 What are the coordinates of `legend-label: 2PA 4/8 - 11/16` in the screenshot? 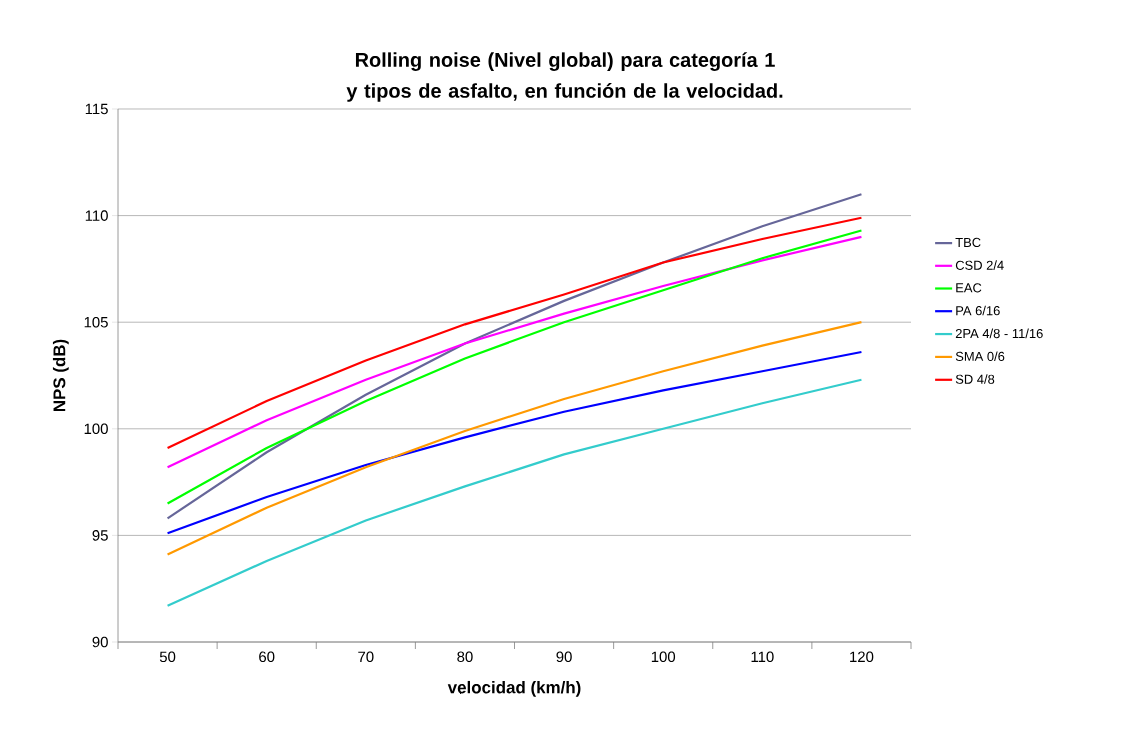 It's located at (999, 333).